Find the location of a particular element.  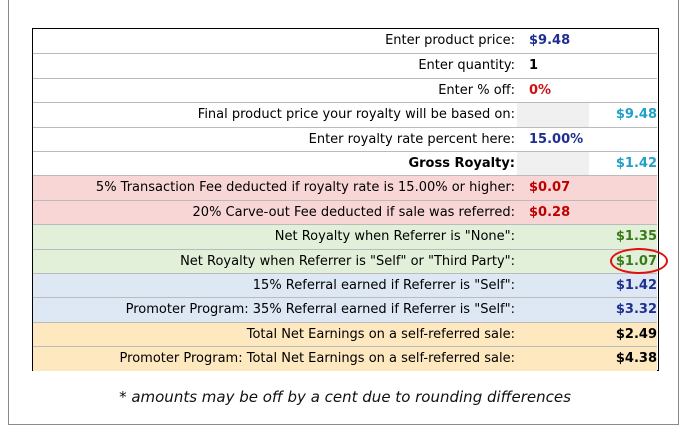

row-value: $0.28 is located at coordinates (550, 212).